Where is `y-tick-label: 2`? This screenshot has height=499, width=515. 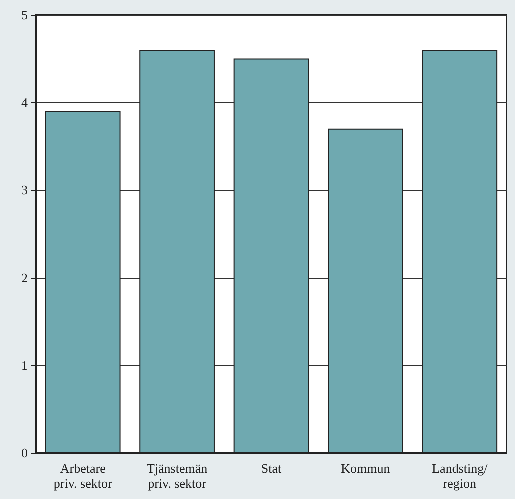
y-tick-label: 2 is located at coordinates (25, 278).